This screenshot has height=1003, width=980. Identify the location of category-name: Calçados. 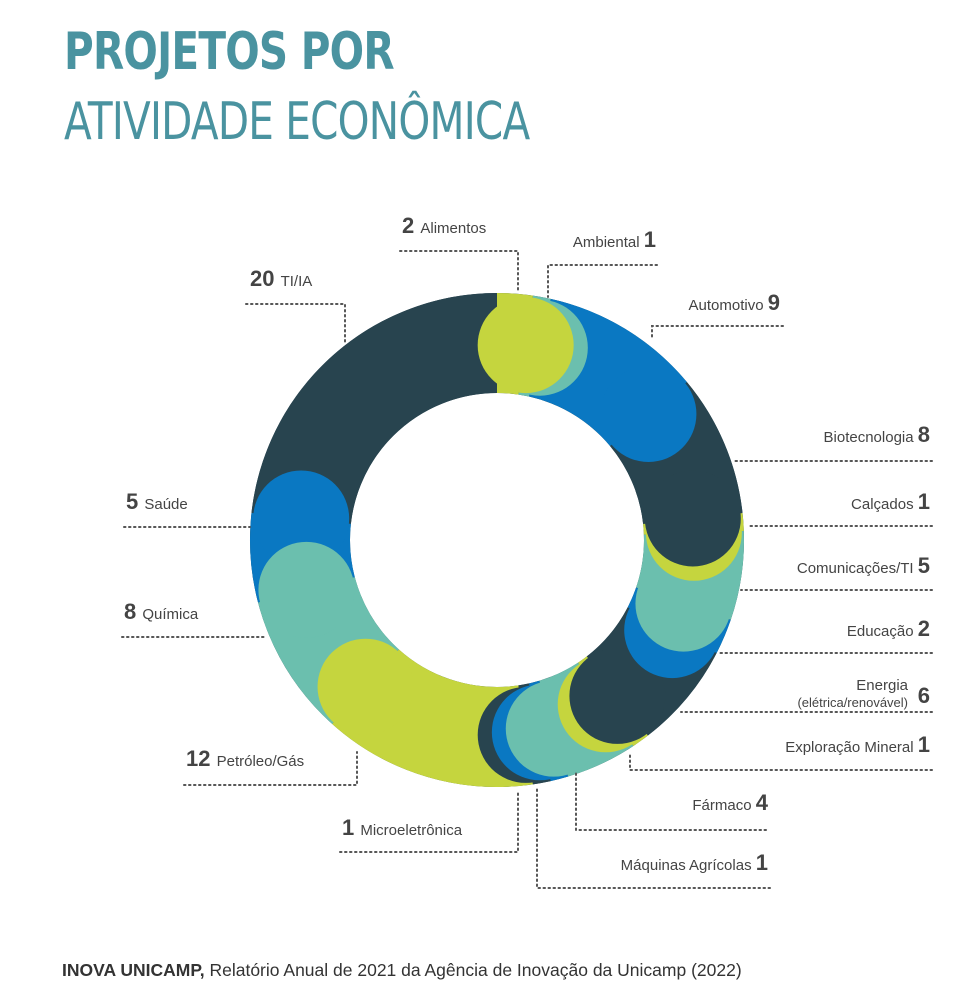
(884, 504).